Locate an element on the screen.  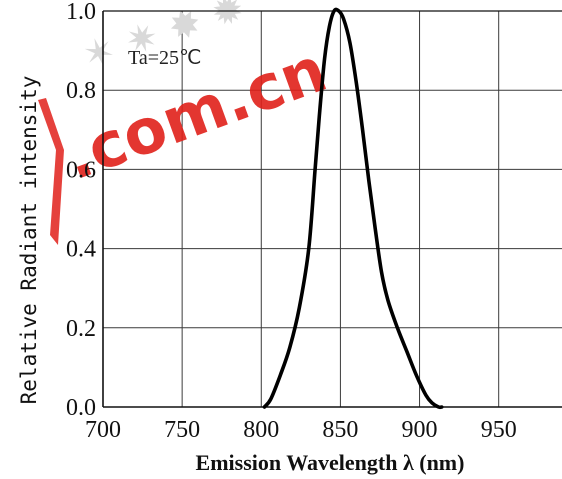
x-tick-label: 850 is located at coordinates (340, 430).